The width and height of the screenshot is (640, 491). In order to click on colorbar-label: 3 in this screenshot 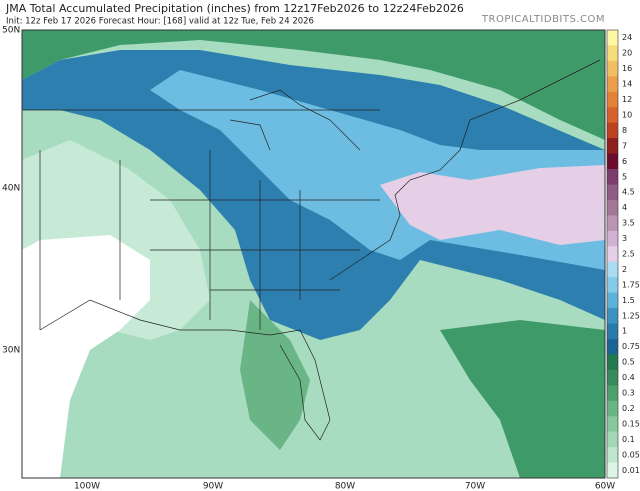, I will do `click(624, 238)`.